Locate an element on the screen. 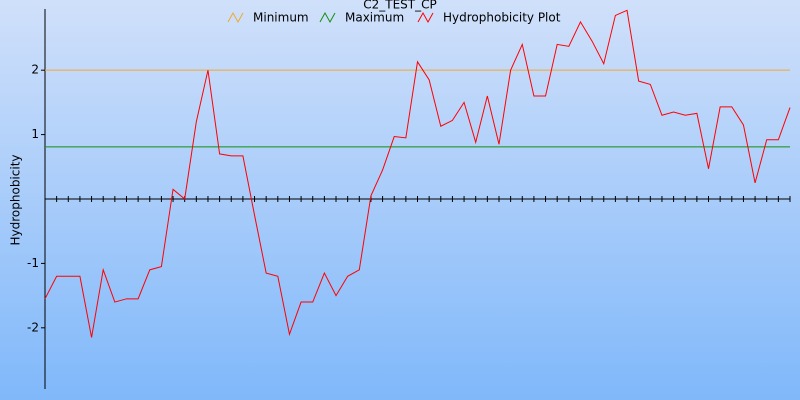 This screenshot has width=800, height=400. y-tick-label: 1 is located at coordinates (35, 134).